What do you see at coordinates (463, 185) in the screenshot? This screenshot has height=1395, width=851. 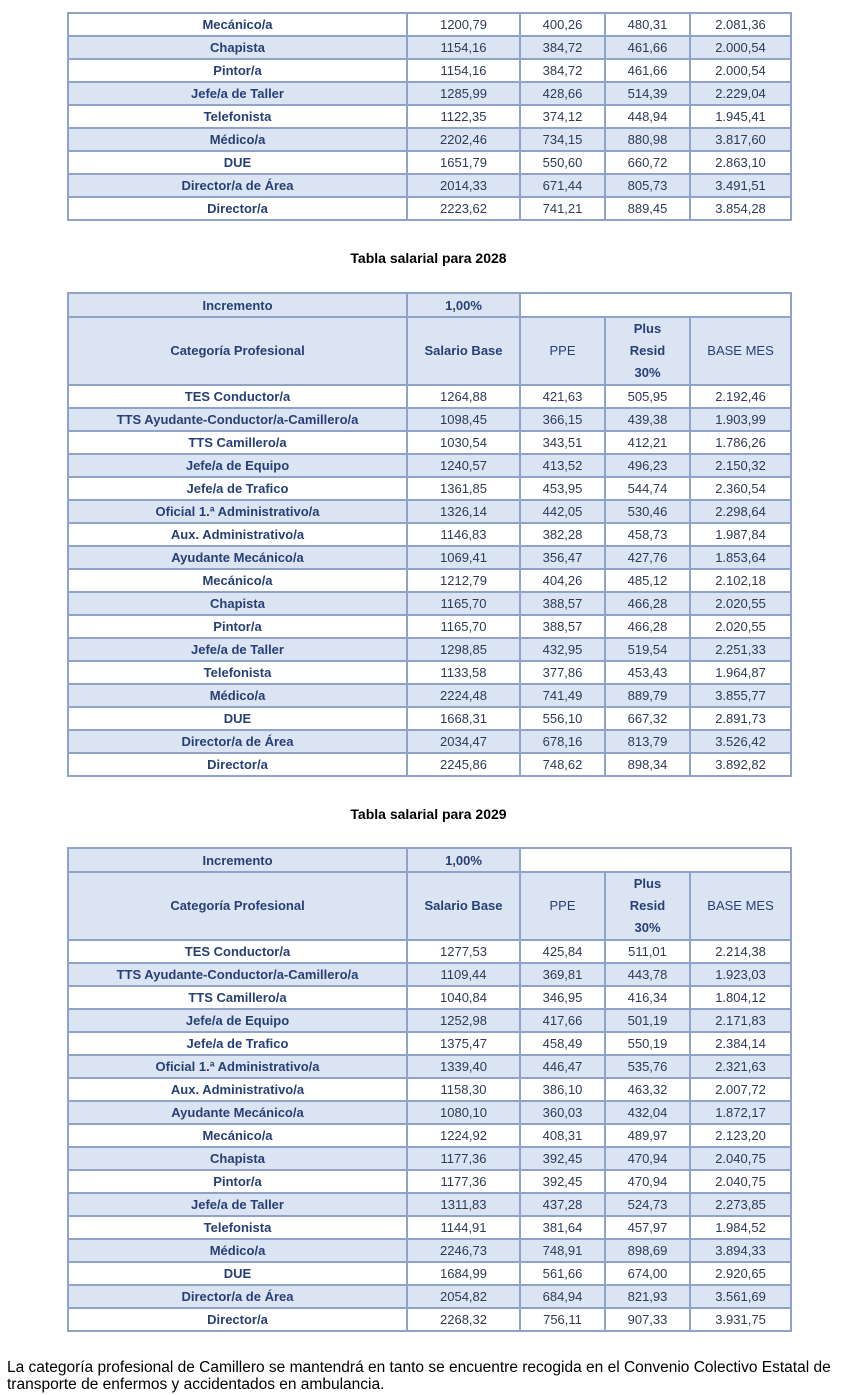 I see `value-cell: 2014,33` at bounding box center [463, 185].